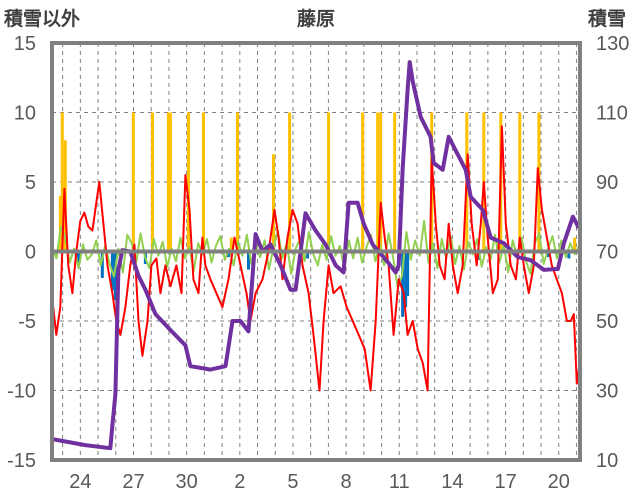  Describe the element at coordinates (452, 482) in the screenshot. I see `x-tick-label: 14` at that location.